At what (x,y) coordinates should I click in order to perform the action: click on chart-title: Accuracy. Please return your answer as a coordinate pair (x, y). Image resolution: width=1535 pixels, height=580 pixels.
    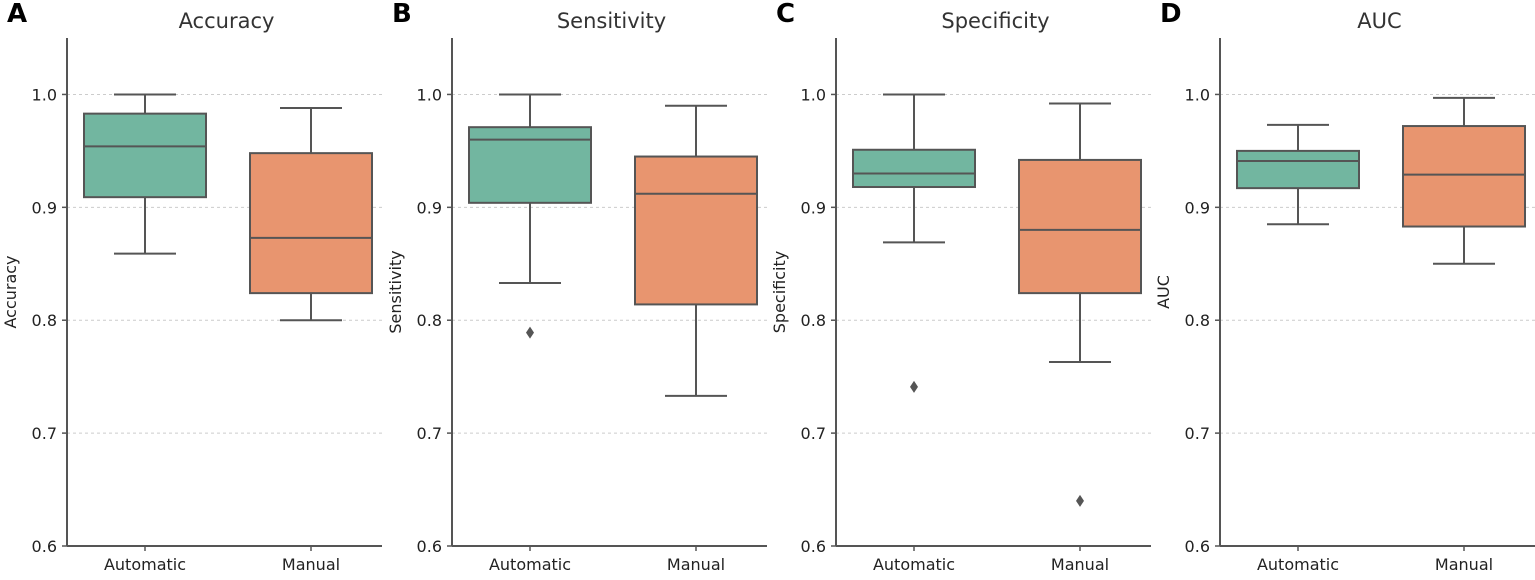
    Looking at the image, I should click on (227, 21).